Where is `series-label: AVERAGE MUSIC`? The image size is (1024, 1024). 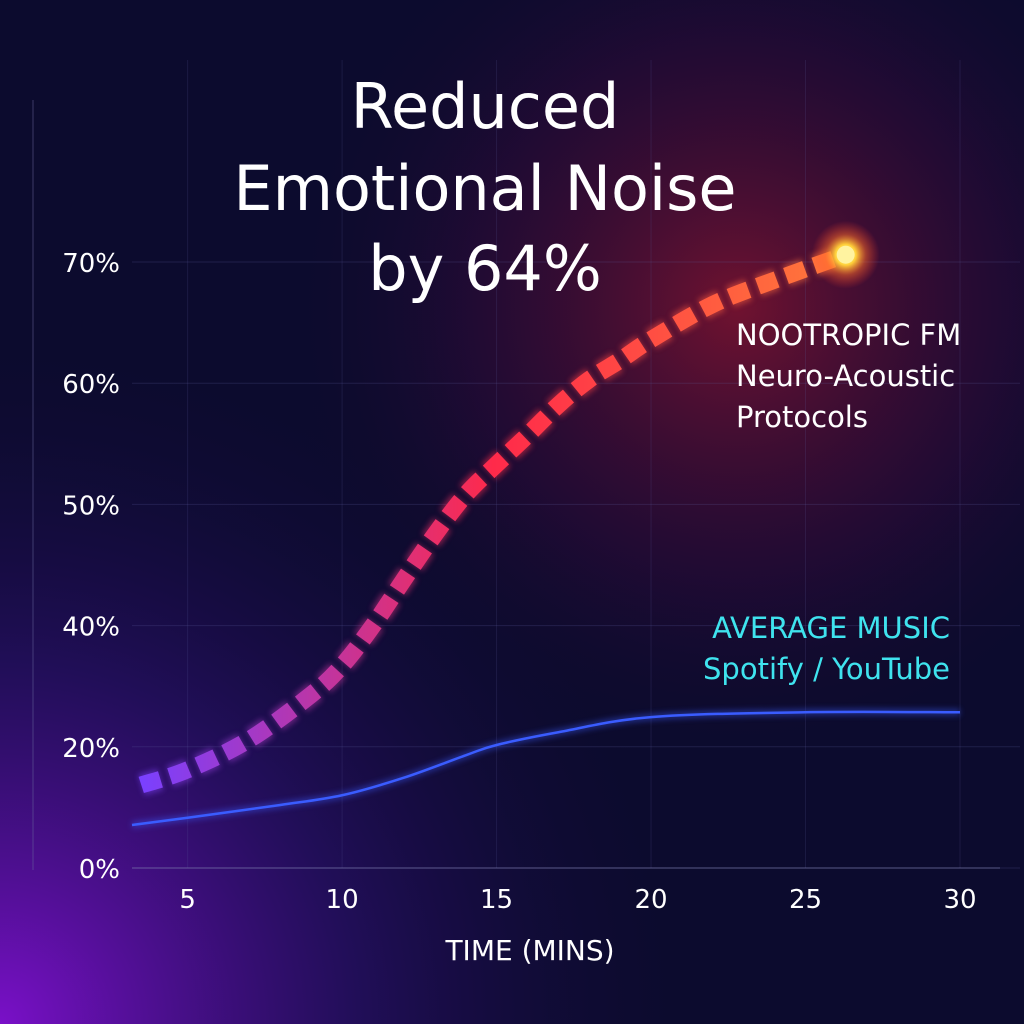 series-label: AVERAGE MUSIC is located at coordinates (831, 628).